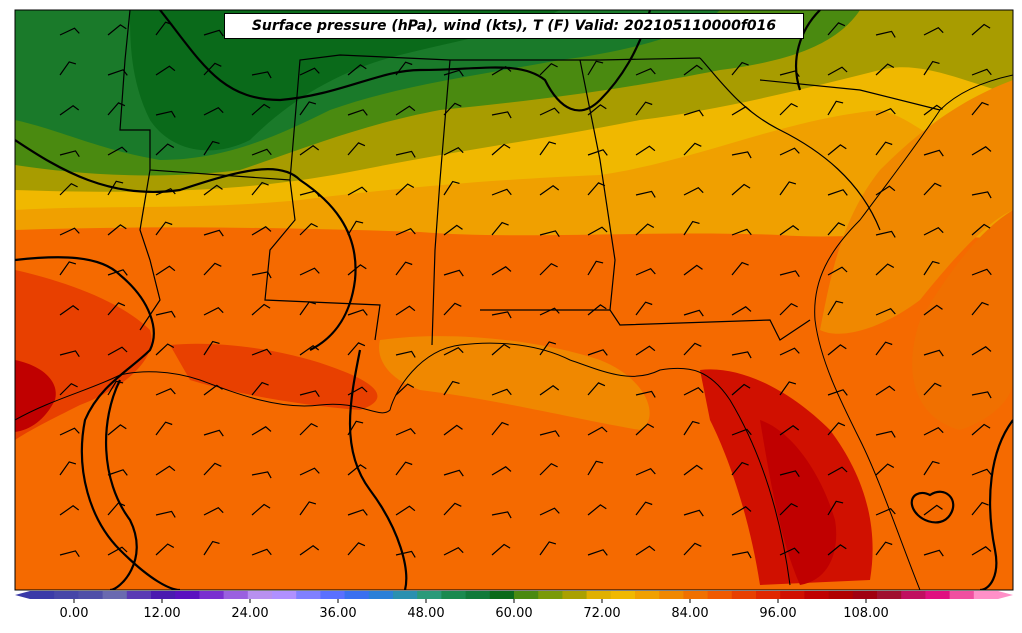 This screenshot has width=1022, height=633. Describe the element at coordinates (866, 613) in the screenshot. I see `colorbar-tick-label: 108.00` at that location.